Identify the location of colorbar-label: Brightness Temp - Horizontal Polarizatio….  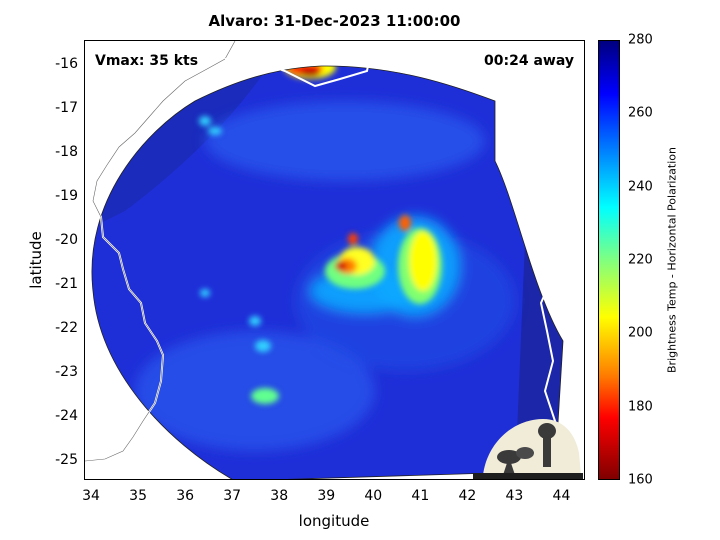
(672, 260).